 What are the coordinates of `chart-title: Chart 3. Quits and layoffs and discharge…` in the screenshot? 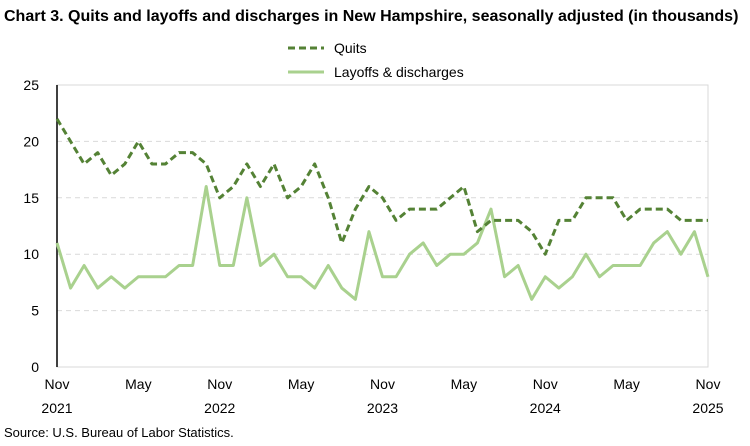 It's located at (371, 16).